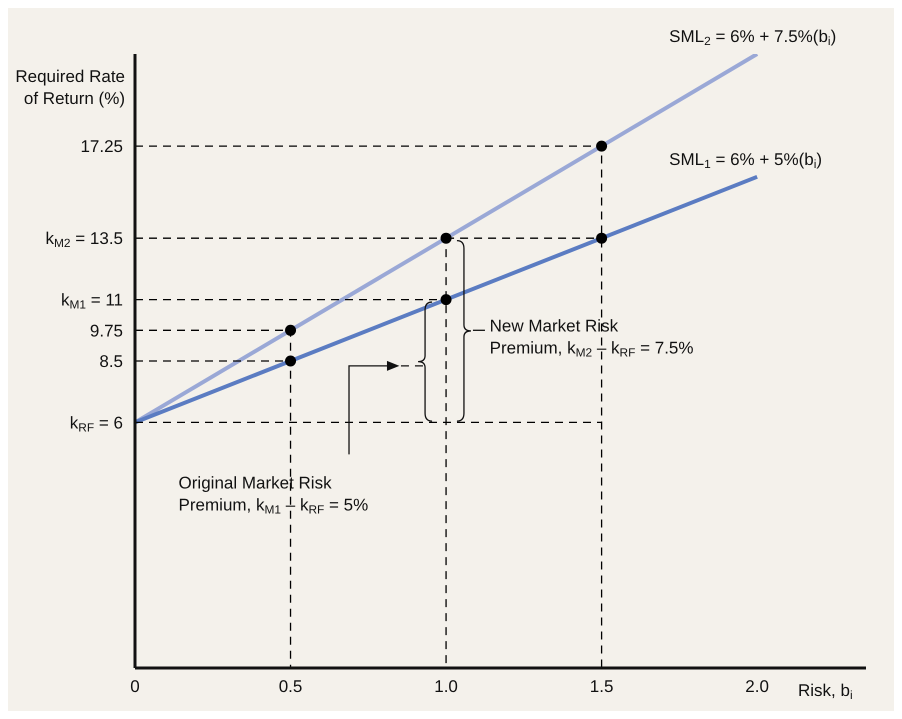 The height and width of the screenshot is (719, 902). What do you see at coordinates (135, 686) in the screenshot?
I see `x-tick-label: 0` at bounding box center [135, 686].